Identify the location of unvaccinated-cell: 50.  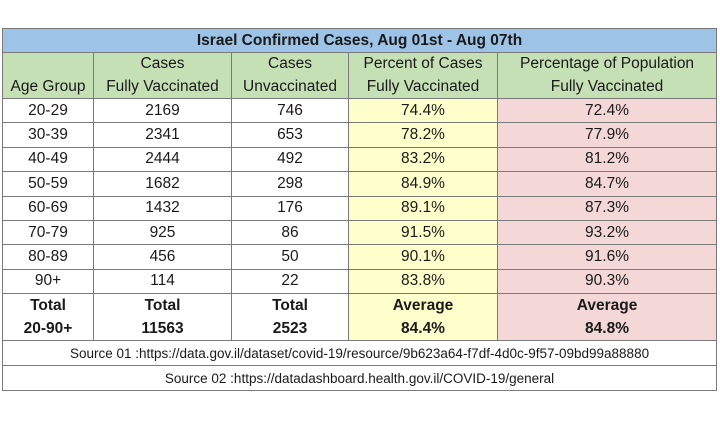
(290, 257).